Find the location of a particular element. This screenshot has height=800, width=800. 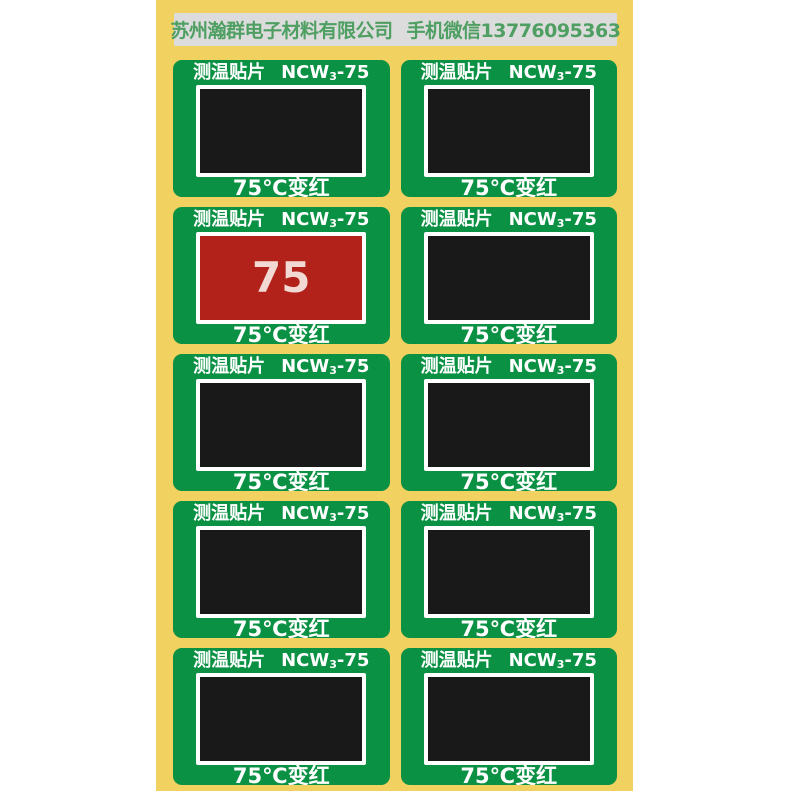

seller-header-bar: 苏州瀚群电子材料有限公司 手机微信13776095363 is located at coordinates (395, 29).